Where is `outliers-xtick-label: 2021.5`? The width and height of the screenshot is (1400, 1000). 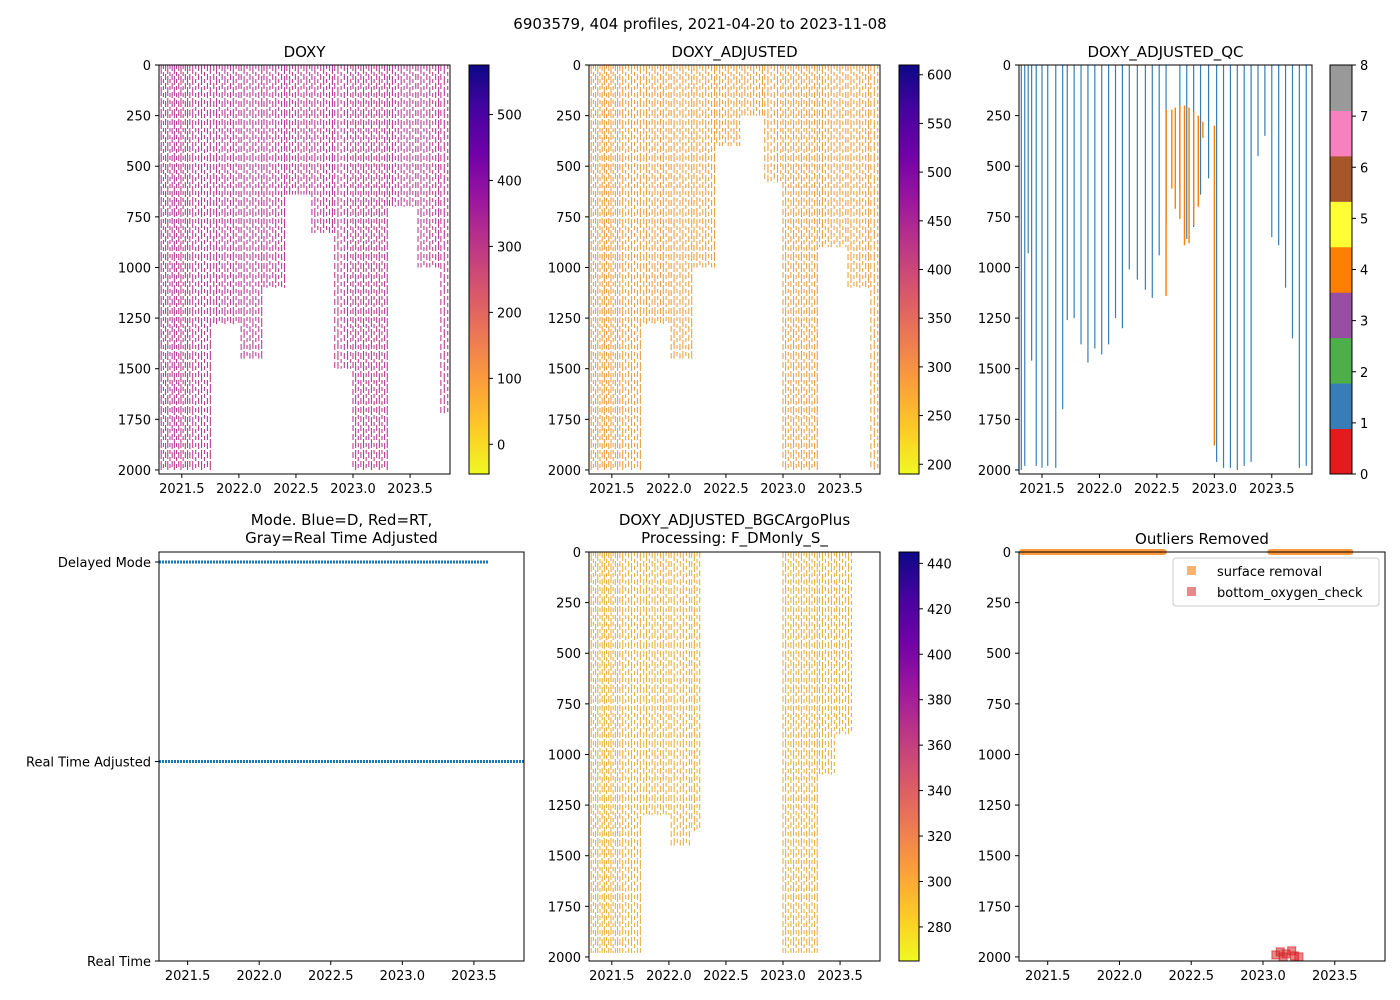 outliers-xtick-label: 2021.5 is located at coordinates (1048, 976).